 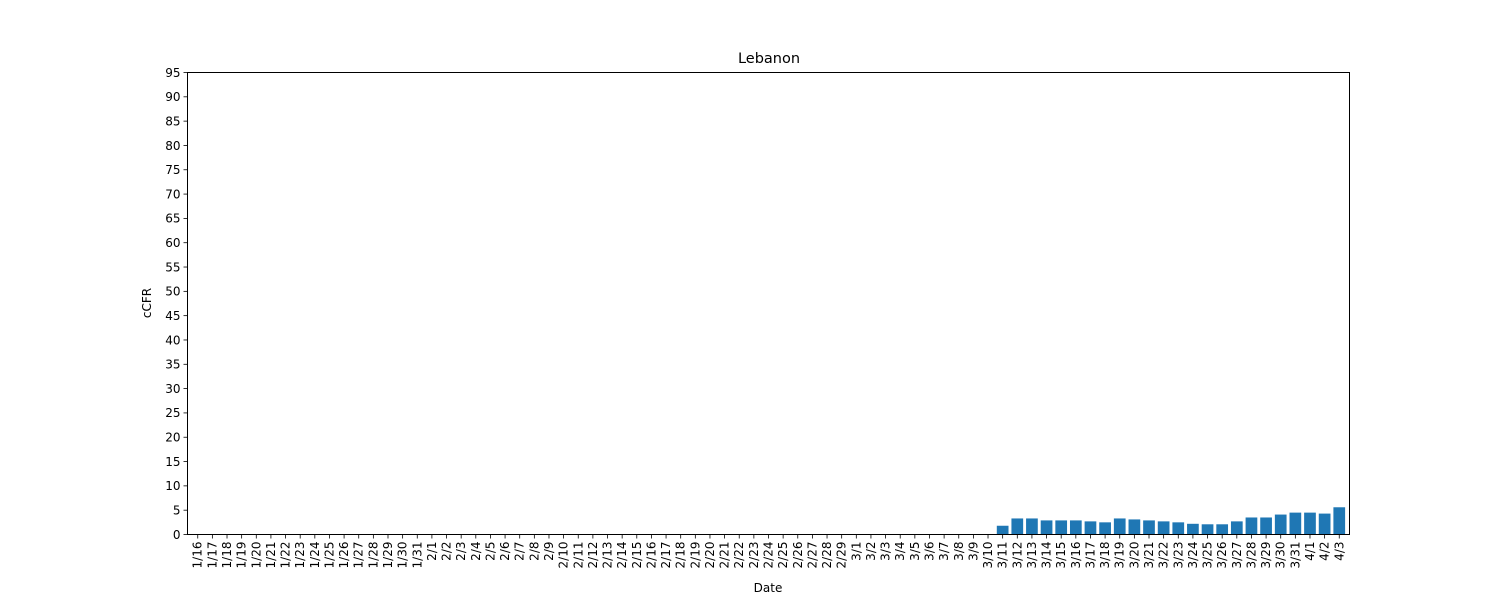 I want to click on bars-group, so click(x=1171, y=521).